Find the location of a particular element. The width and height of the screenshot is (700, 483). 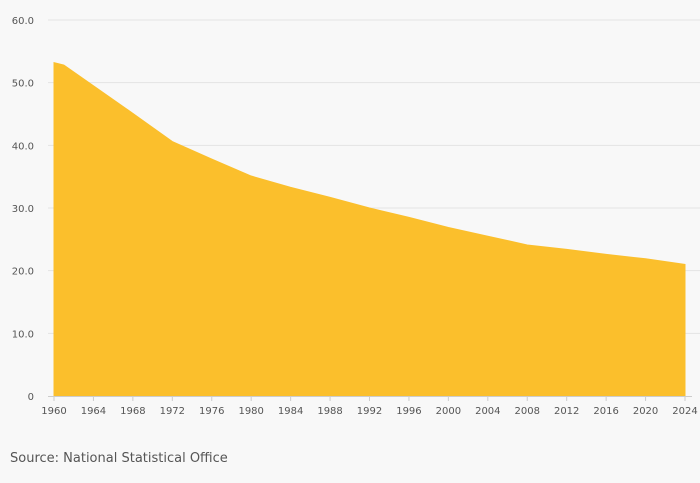

x-tick-label: 1972 is located at coordinates (172, 411).